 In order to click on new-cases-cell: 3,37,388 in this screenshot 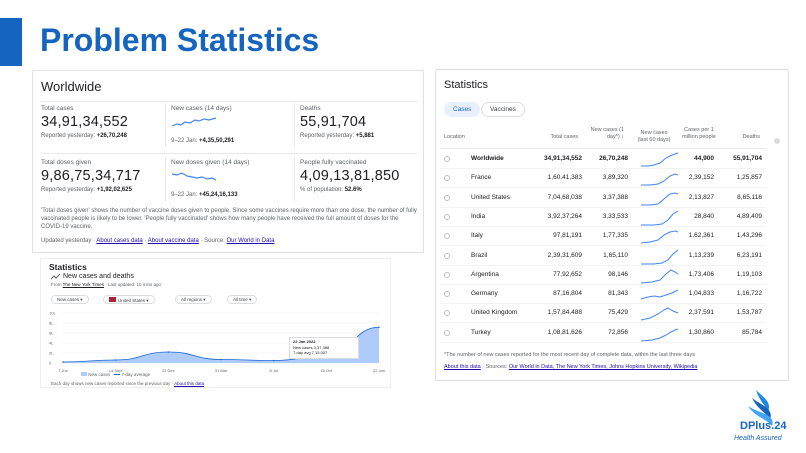, I will do `click(615, 197)`.